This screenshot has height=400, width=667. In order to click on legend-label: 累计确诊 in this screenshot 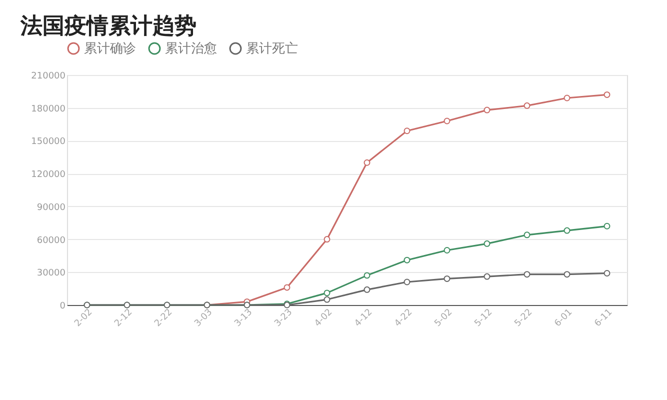, I will do `click(110, 49)`.